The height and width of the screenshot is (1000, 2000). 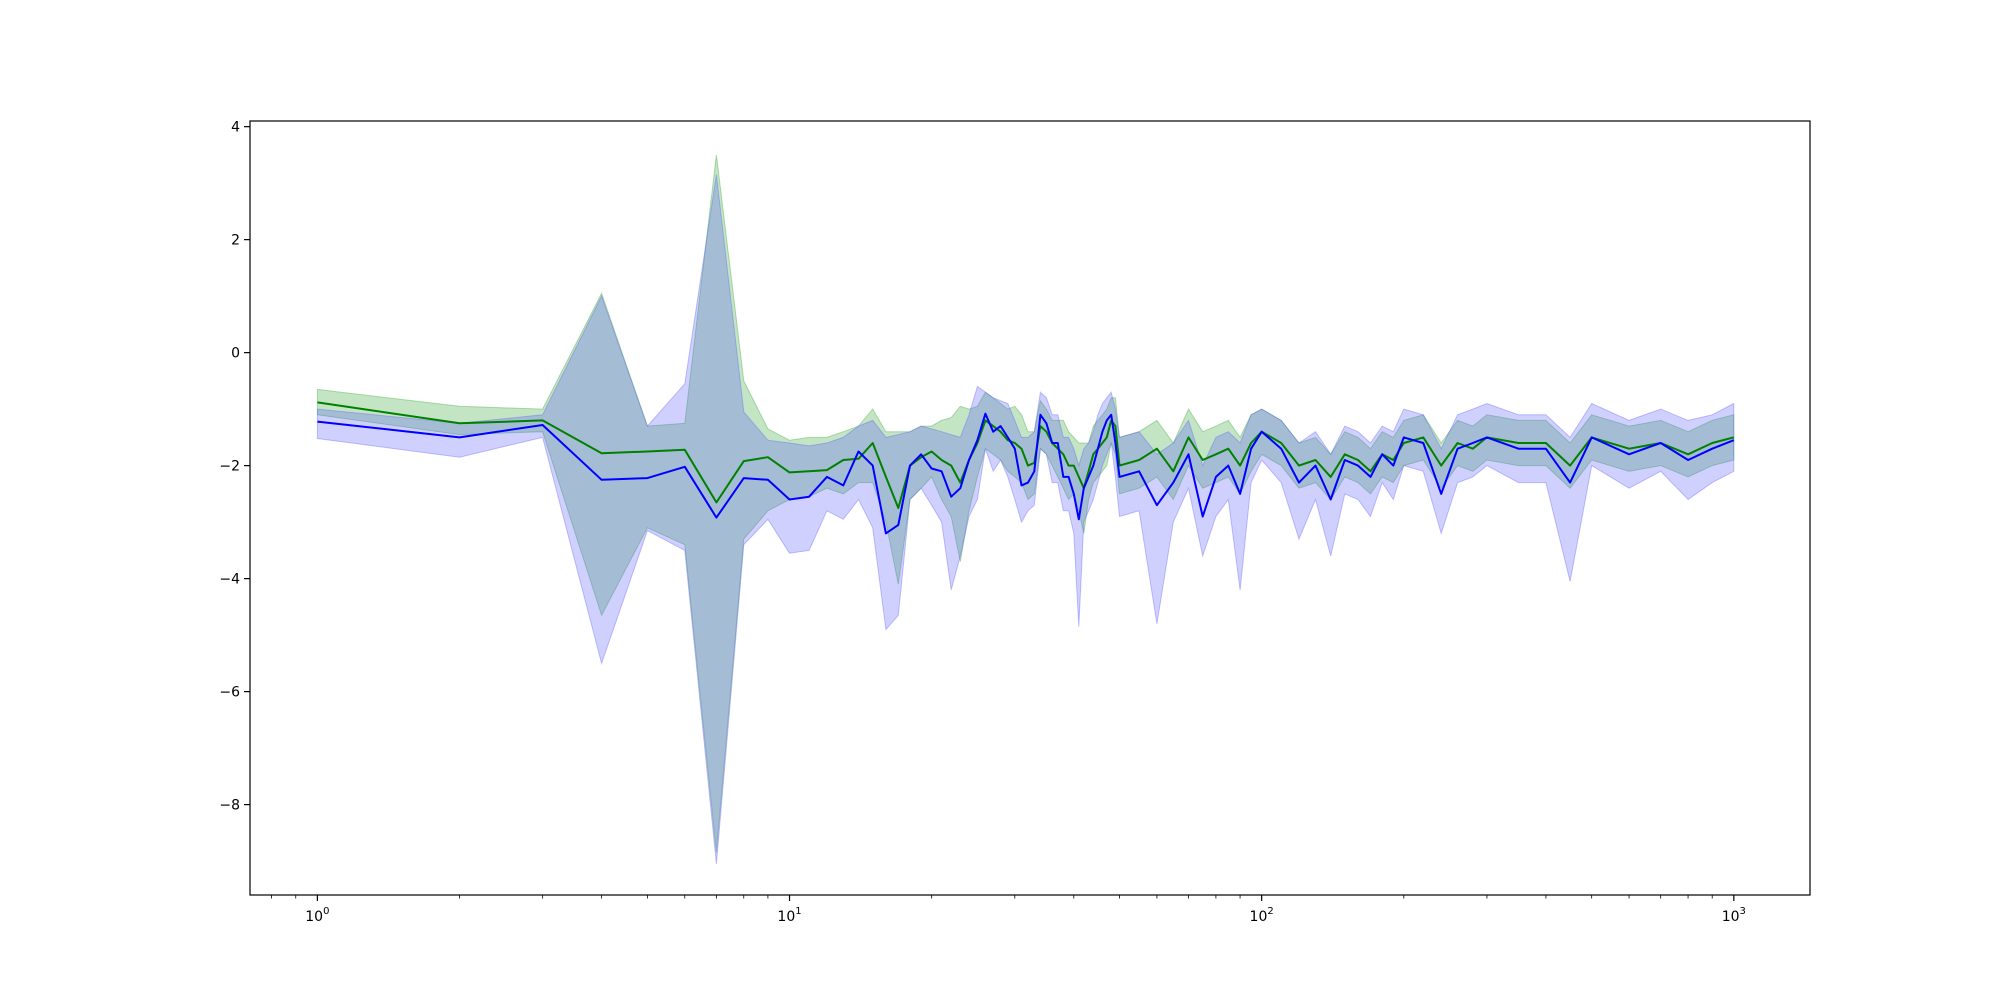 I want to click on y-tick-label: −8, so click(x=229, y=806).